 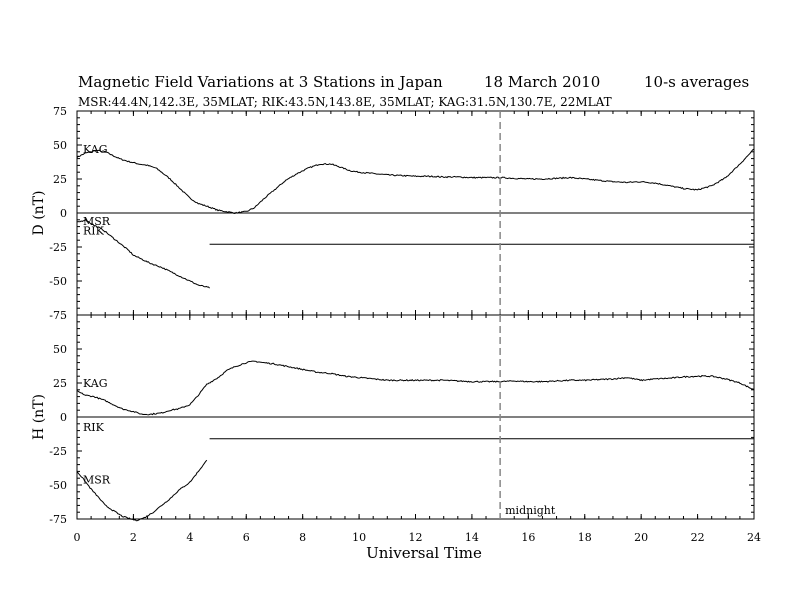 I want to click on series-D-RIK, so click(x=143, y=253).